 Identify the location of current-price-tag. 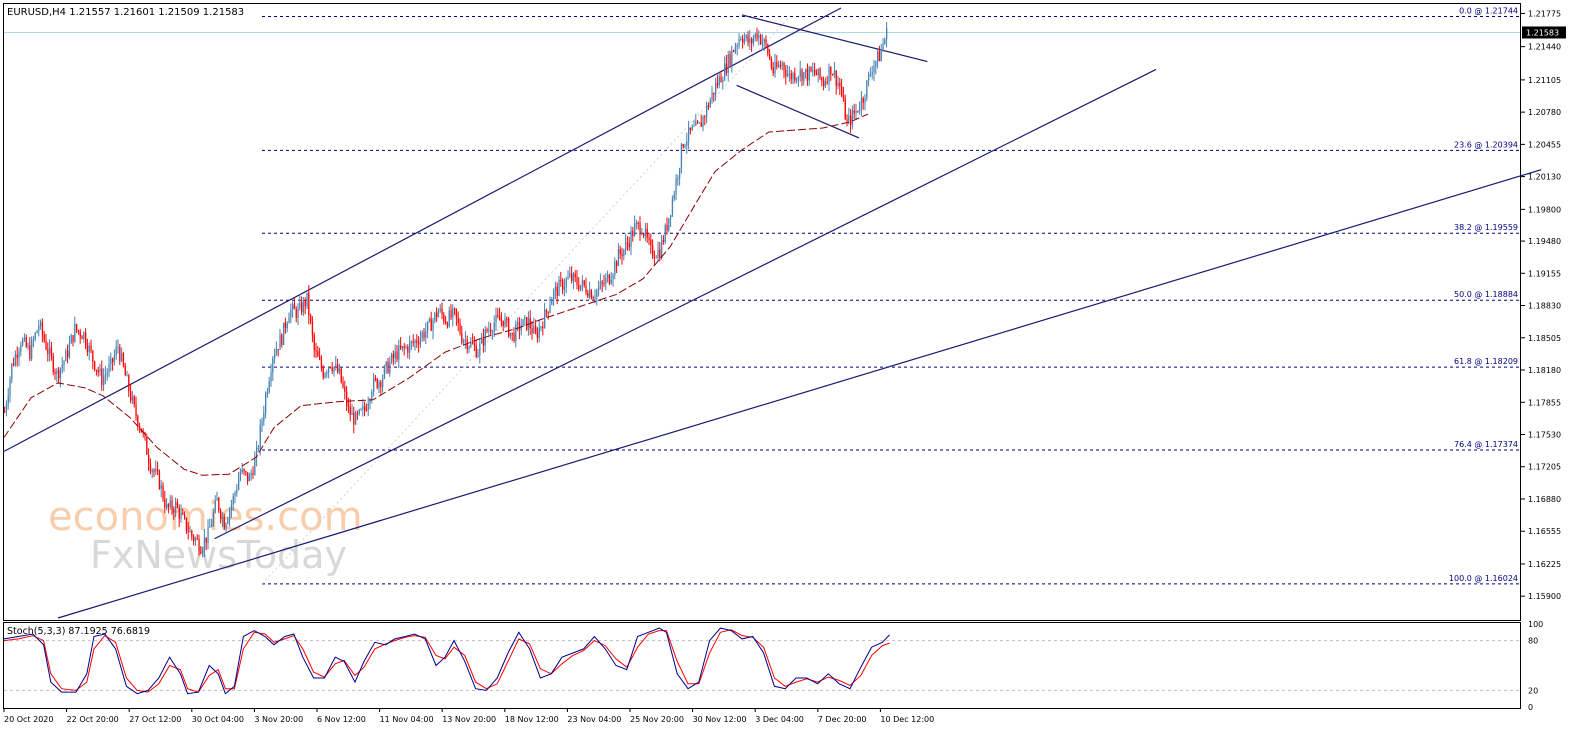
(1544, 32).